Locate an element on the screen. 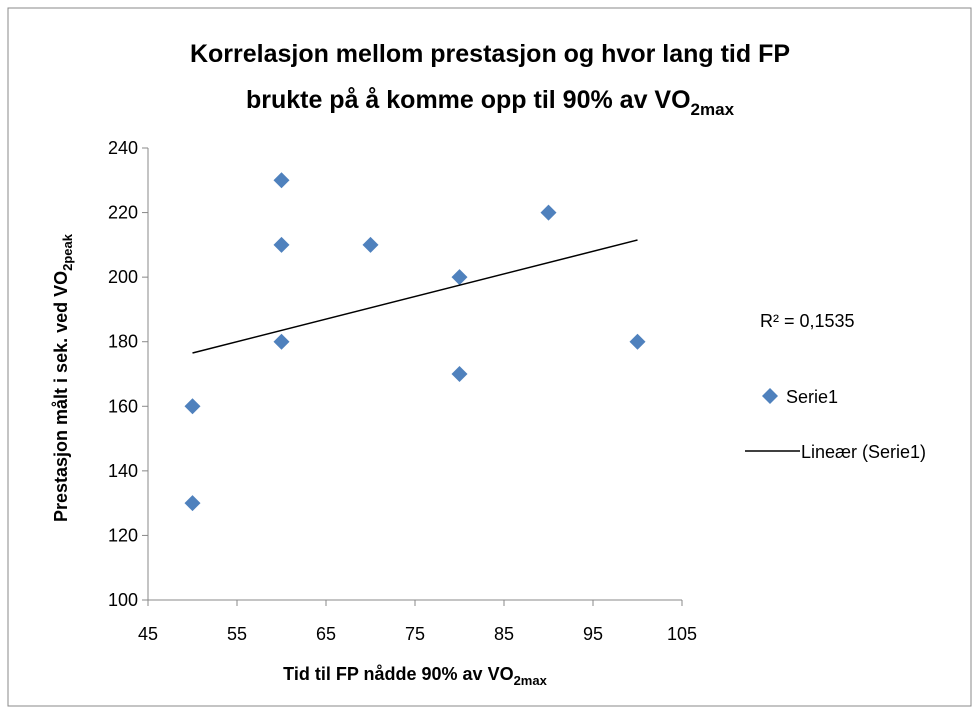 The image size is (980, 720). x-tick-label: 75 is located at coordinates (415, 634).